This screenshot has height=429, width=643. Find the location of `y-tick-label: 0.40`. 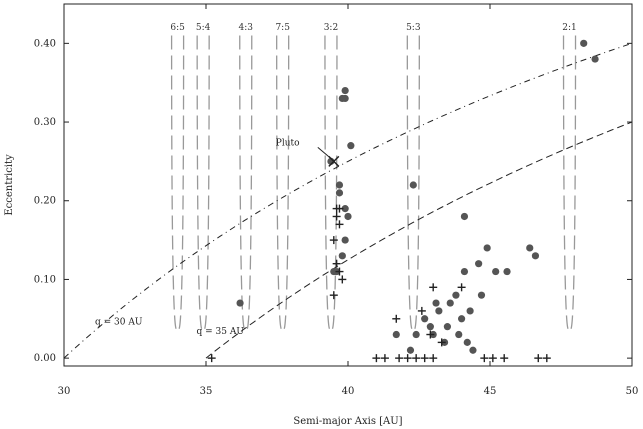

y-tick-label: 0.40 is located at coordinates (45, 43).